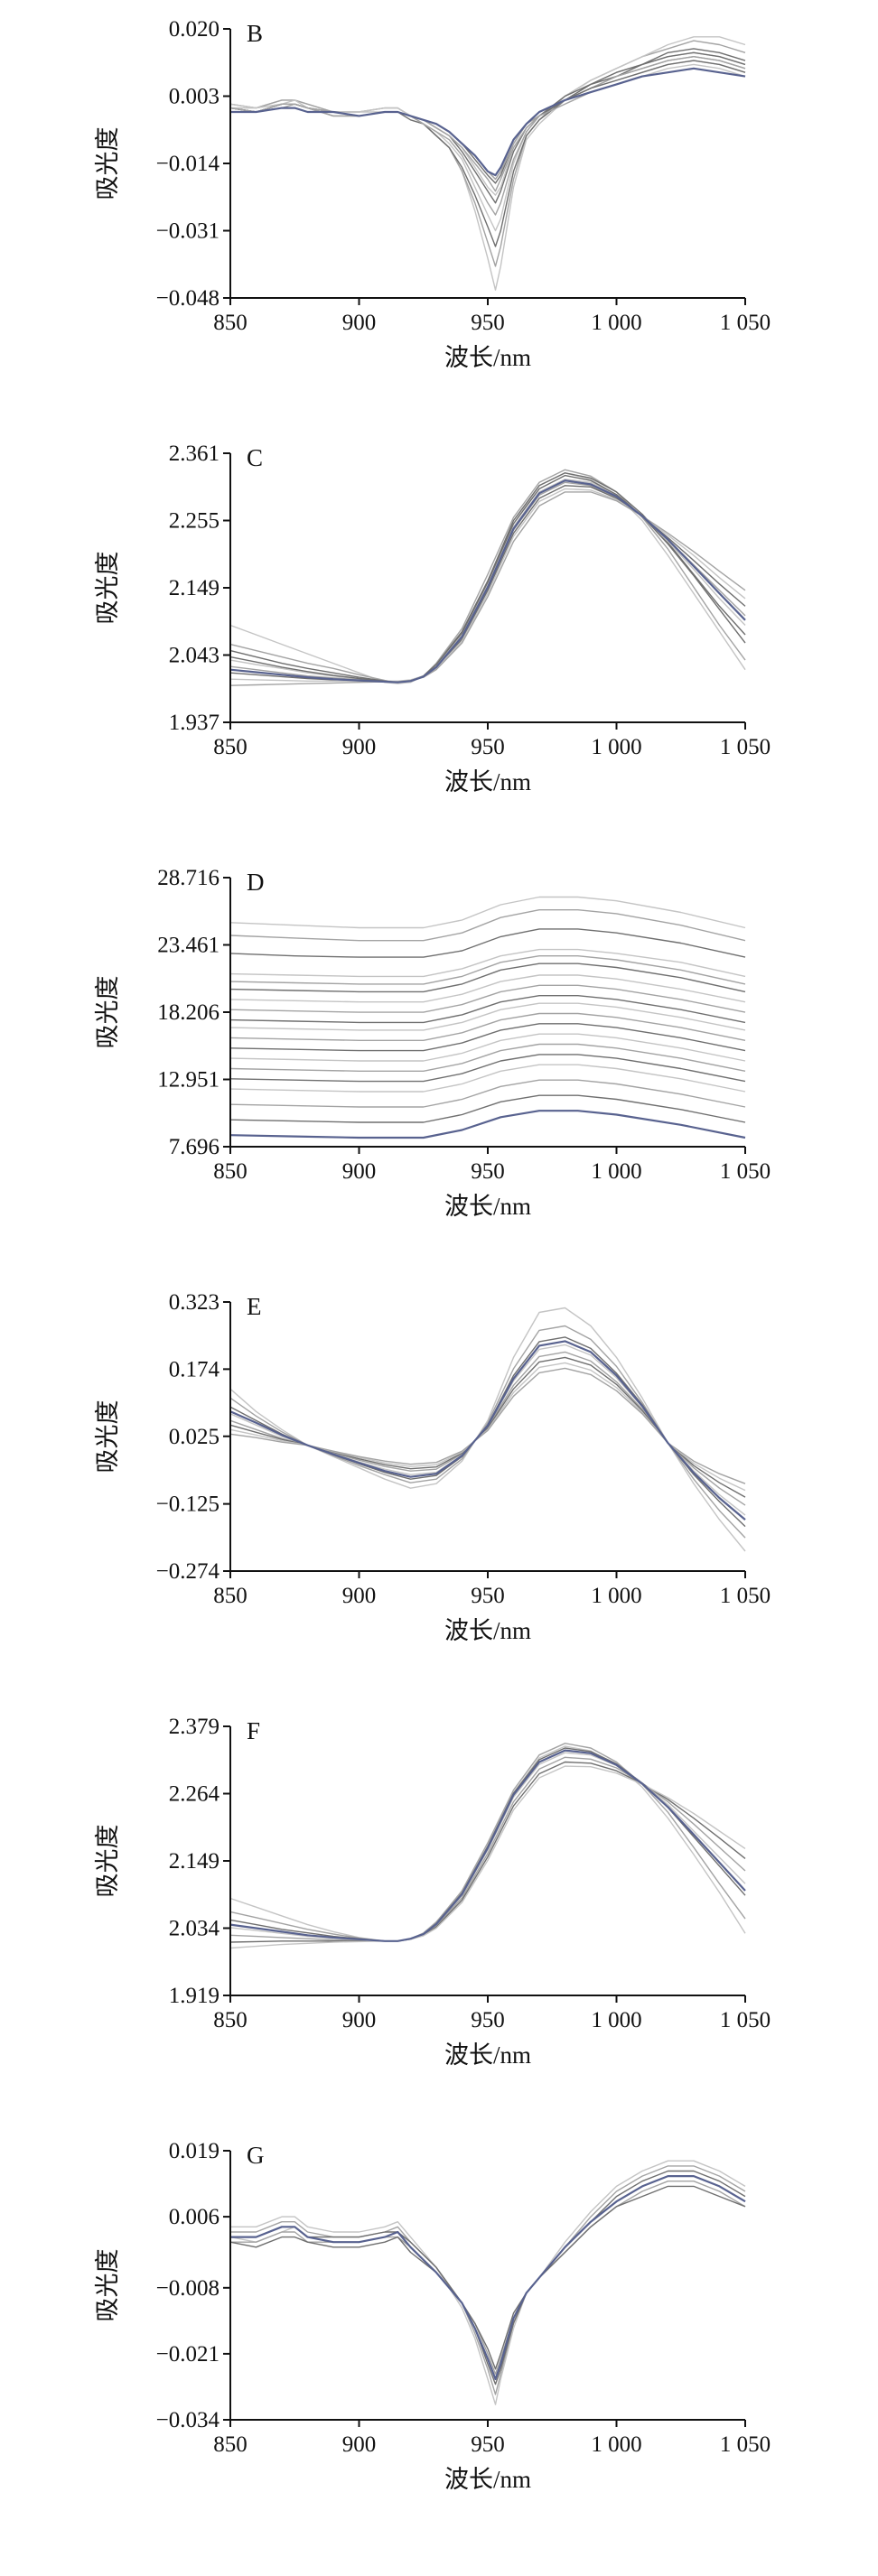 The height and width of the screenshot is (2576, 878). Describe the element at coordinates (194, 1996) in the screenshot. I see `y-tick-label: 1.919` at that location.